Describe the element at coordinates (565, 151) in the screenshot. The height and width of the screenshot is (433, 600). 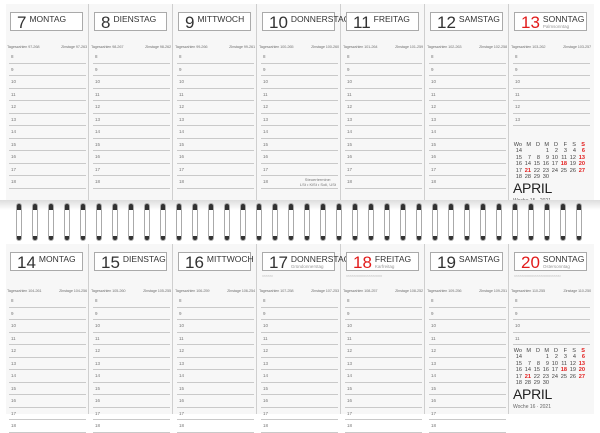
I see `mini-calendar-day: 3` at that location.